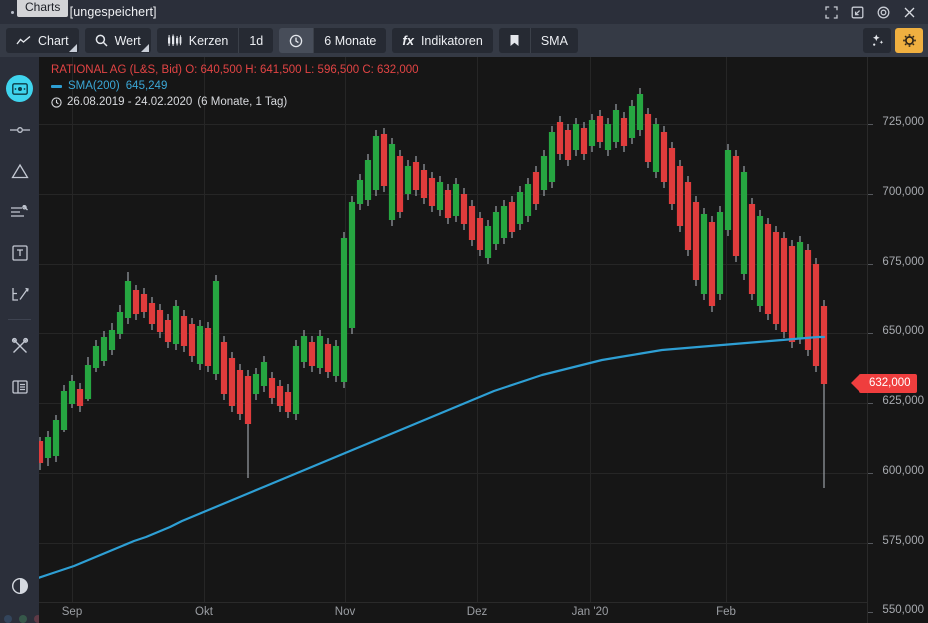  Describe the element at coordinates (883, 12) in the screenshot. I see `target-icon` at that location.